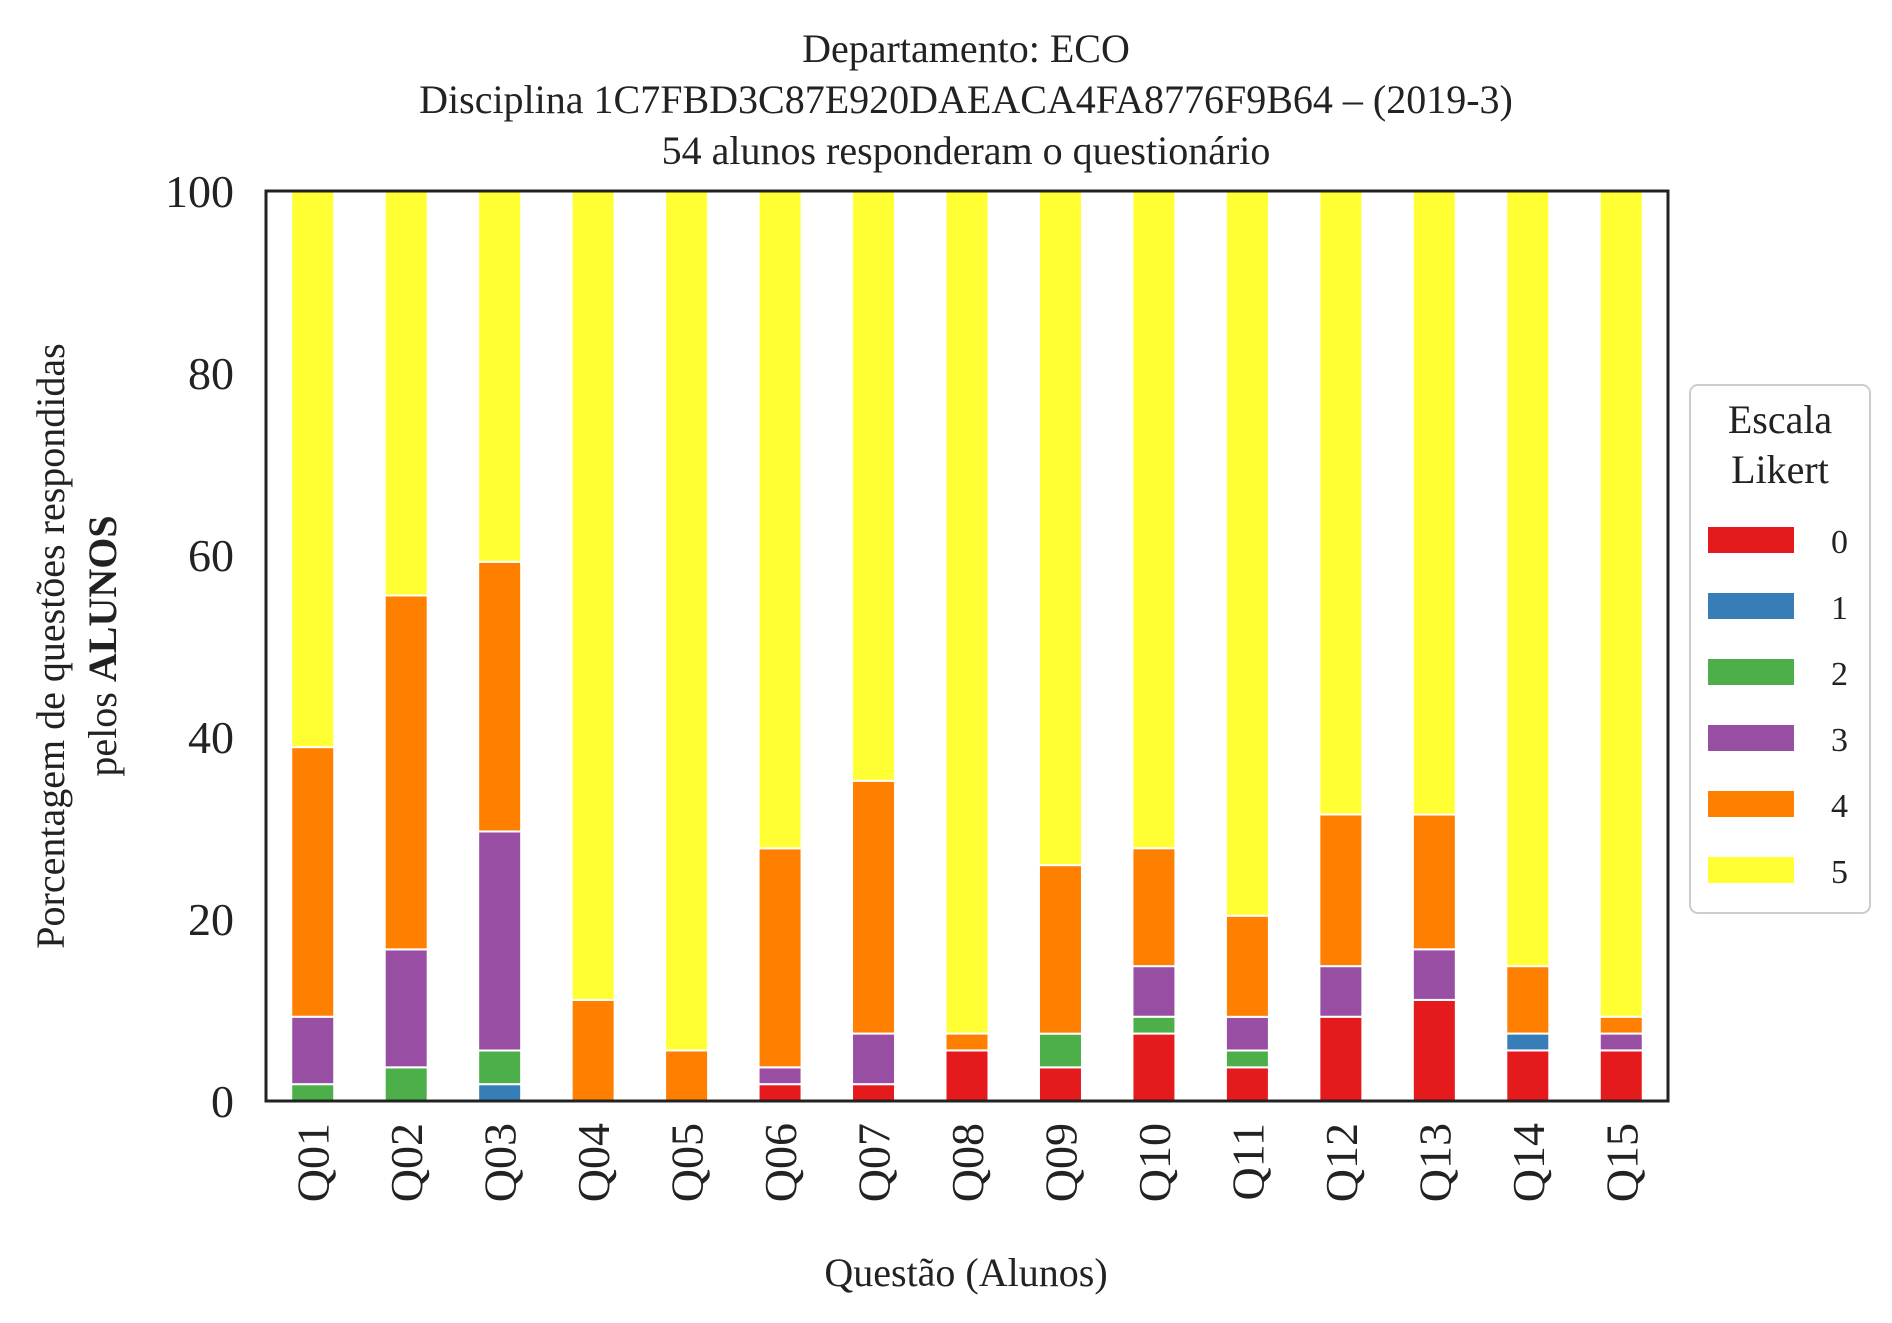 The image size is (1892, 1323). I want to click on y-axis-label-bold: ALUNOS, so click(102, 598).